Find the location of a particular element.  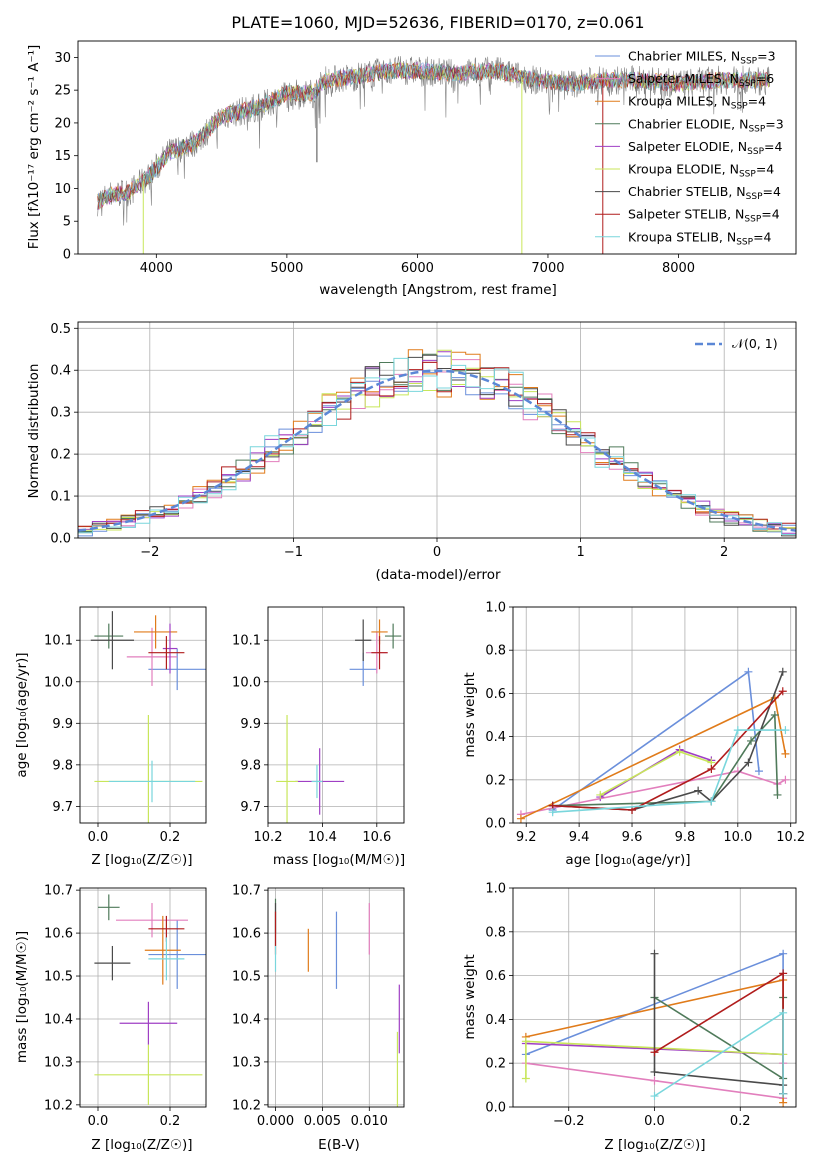

grid-lines is located at coordinates (143, 715).